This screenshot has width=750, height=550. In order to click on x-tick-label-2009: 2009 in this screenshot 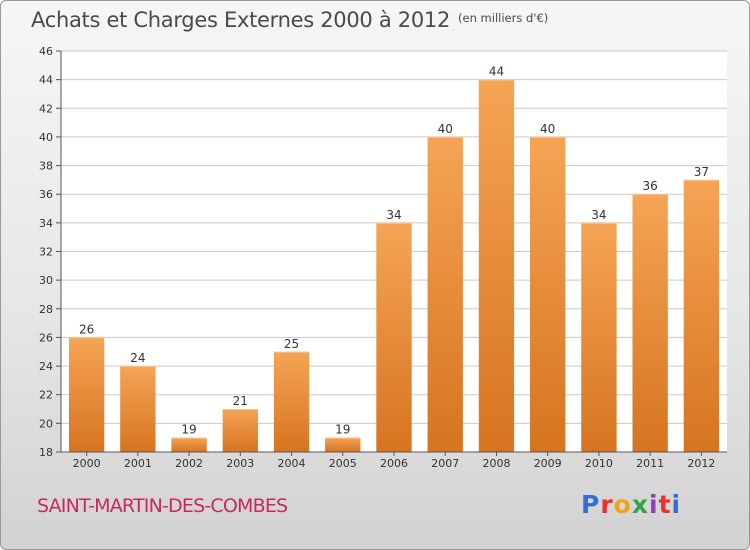, I will do `click(548, 463)`.